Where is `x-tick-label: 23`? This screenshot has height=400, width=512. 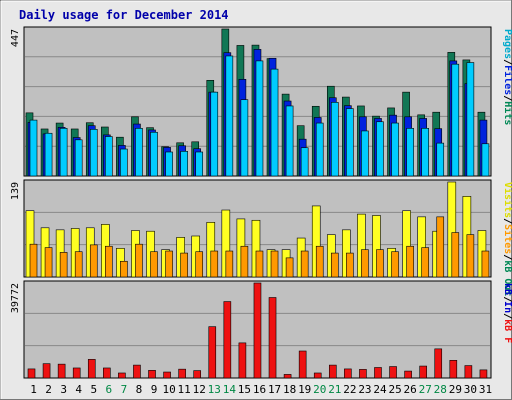 x-tick-label: 23 is located at coordinates (364, 389).